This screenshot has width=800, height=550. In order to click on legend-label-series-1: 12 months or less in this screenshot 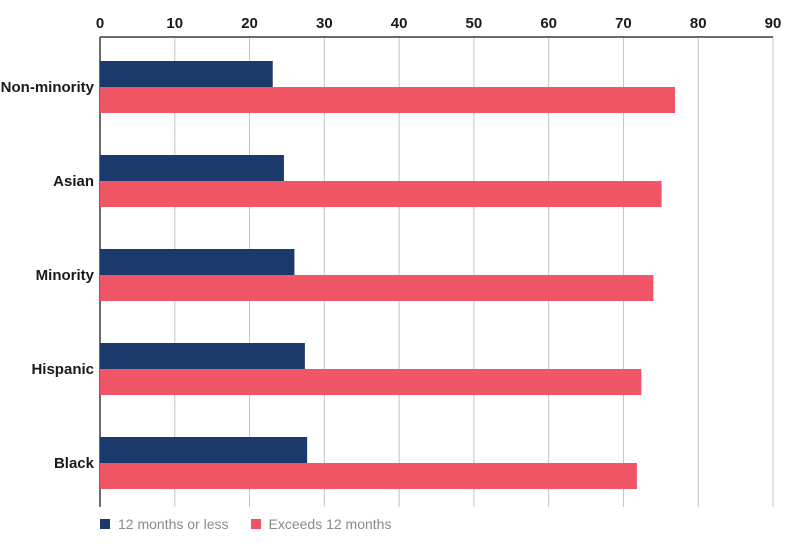, I will do `click(173, 524)`.